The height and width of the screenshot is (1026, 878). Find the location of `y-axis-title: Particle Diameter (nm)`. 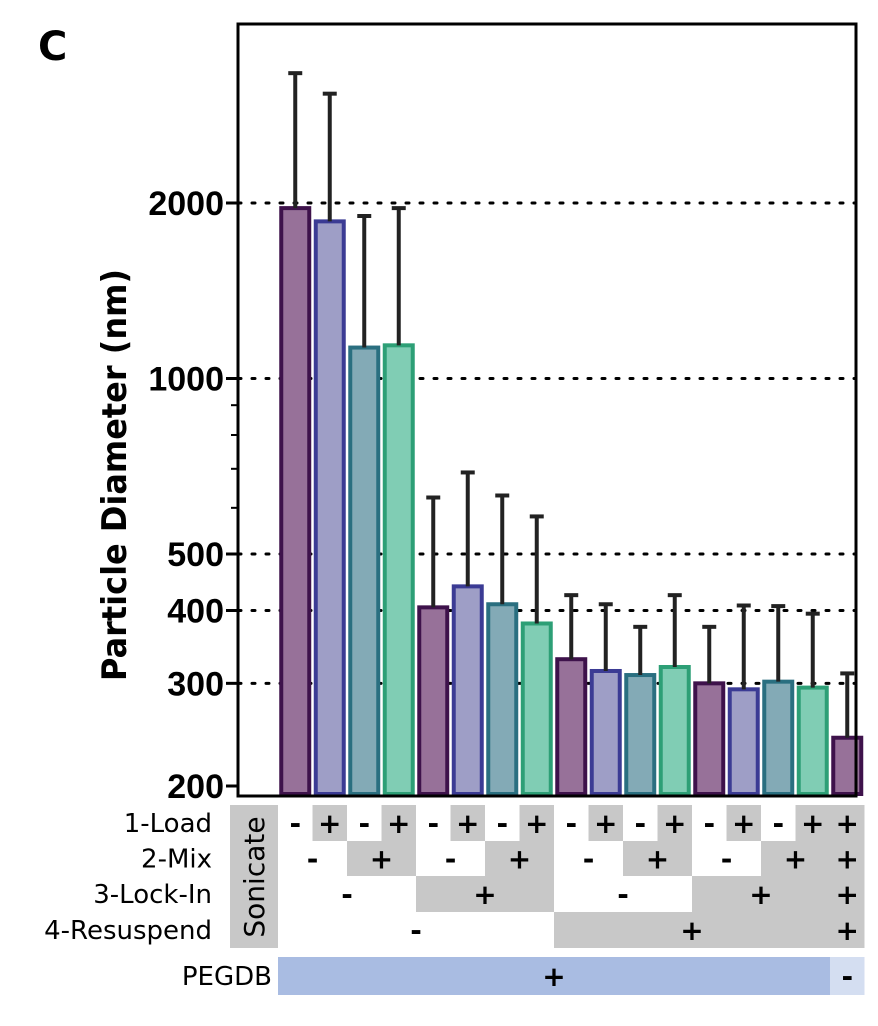

y-axis-title: Particle Diameter (nm) is located at coordinates (115, 475).